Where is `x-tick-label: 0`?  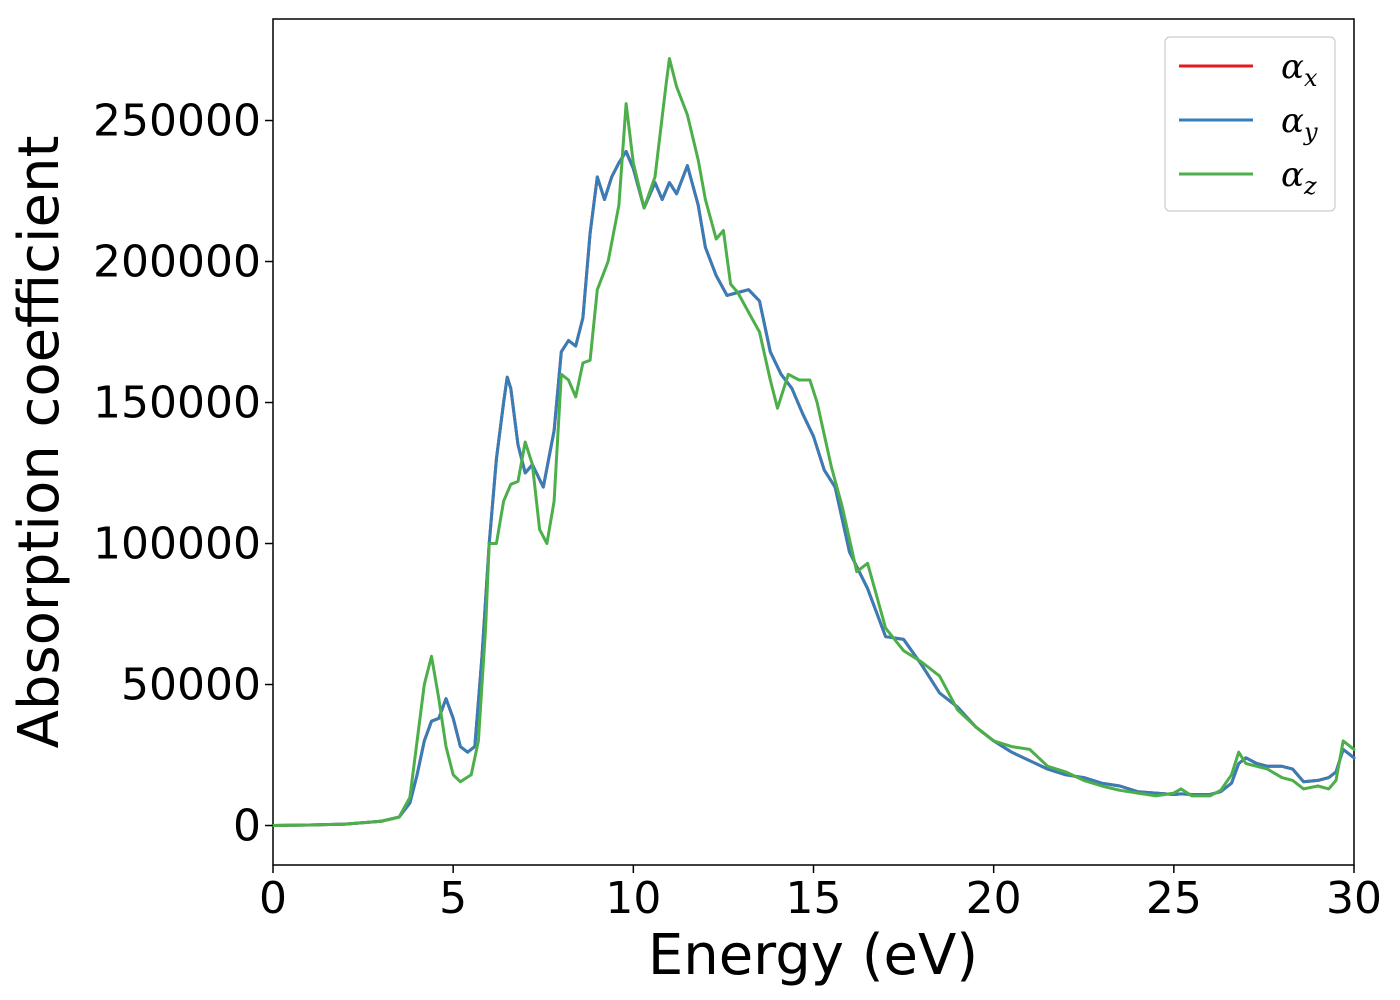 x-tick-label: 0 is located at coordinates (273, 898).